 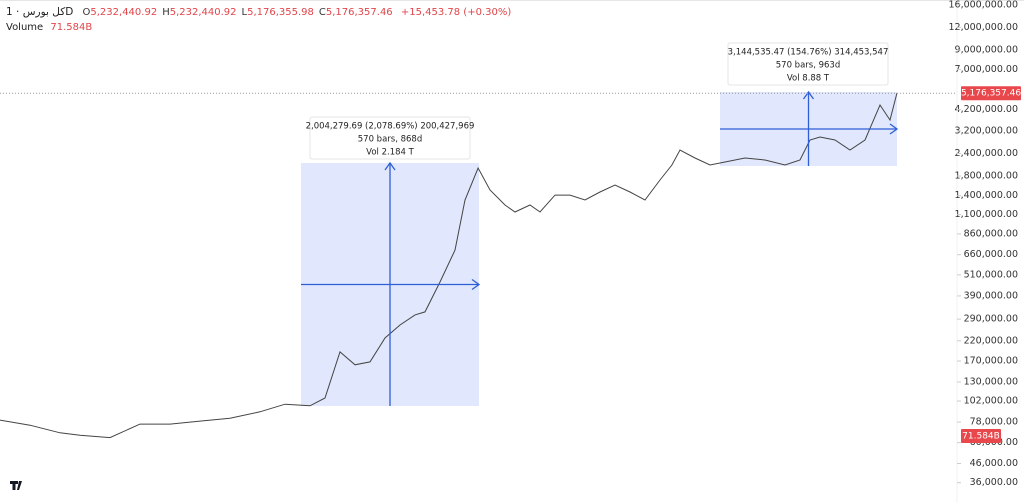 I want to click on logo-bg, so click(x=17, y=485).